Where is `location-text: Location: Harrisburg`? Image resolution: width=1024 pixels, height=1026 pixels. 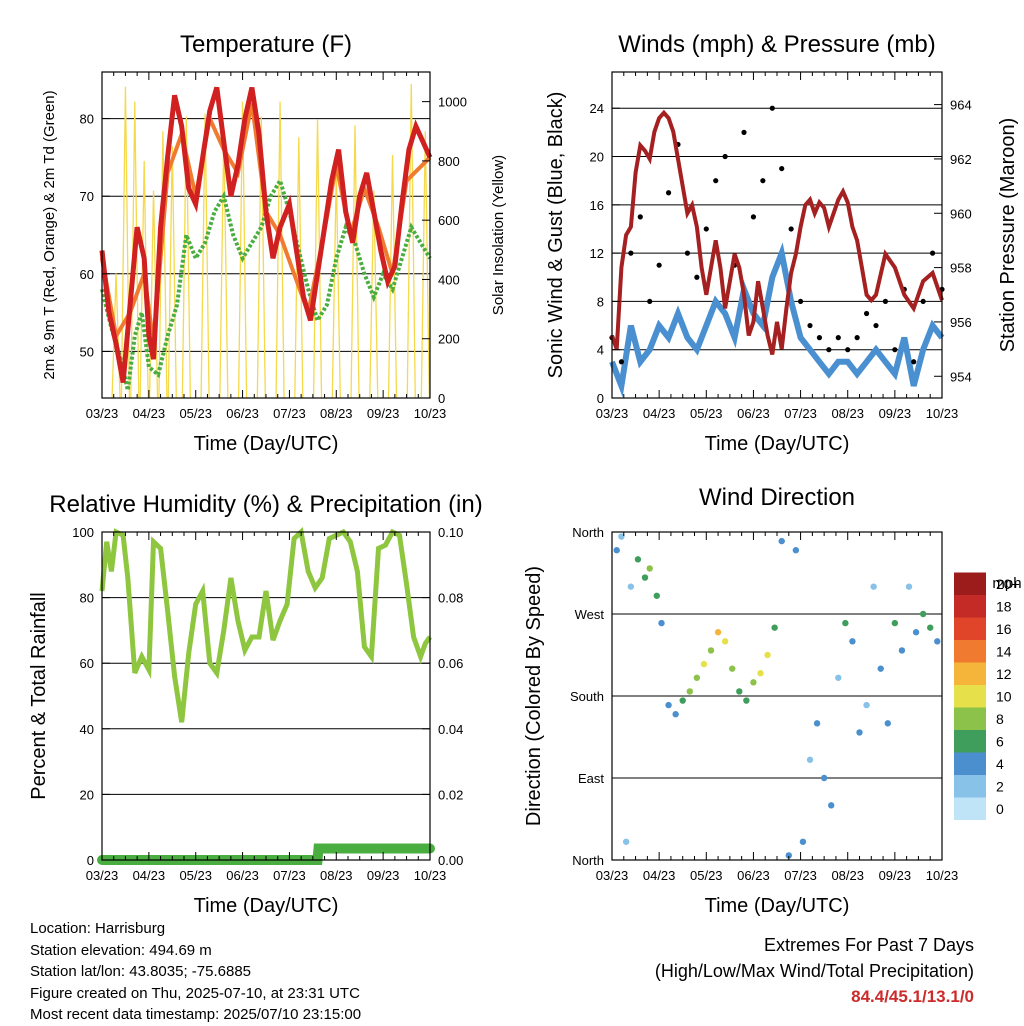 location-text: Location: Harrisburg is located at coordinates (98, 928).